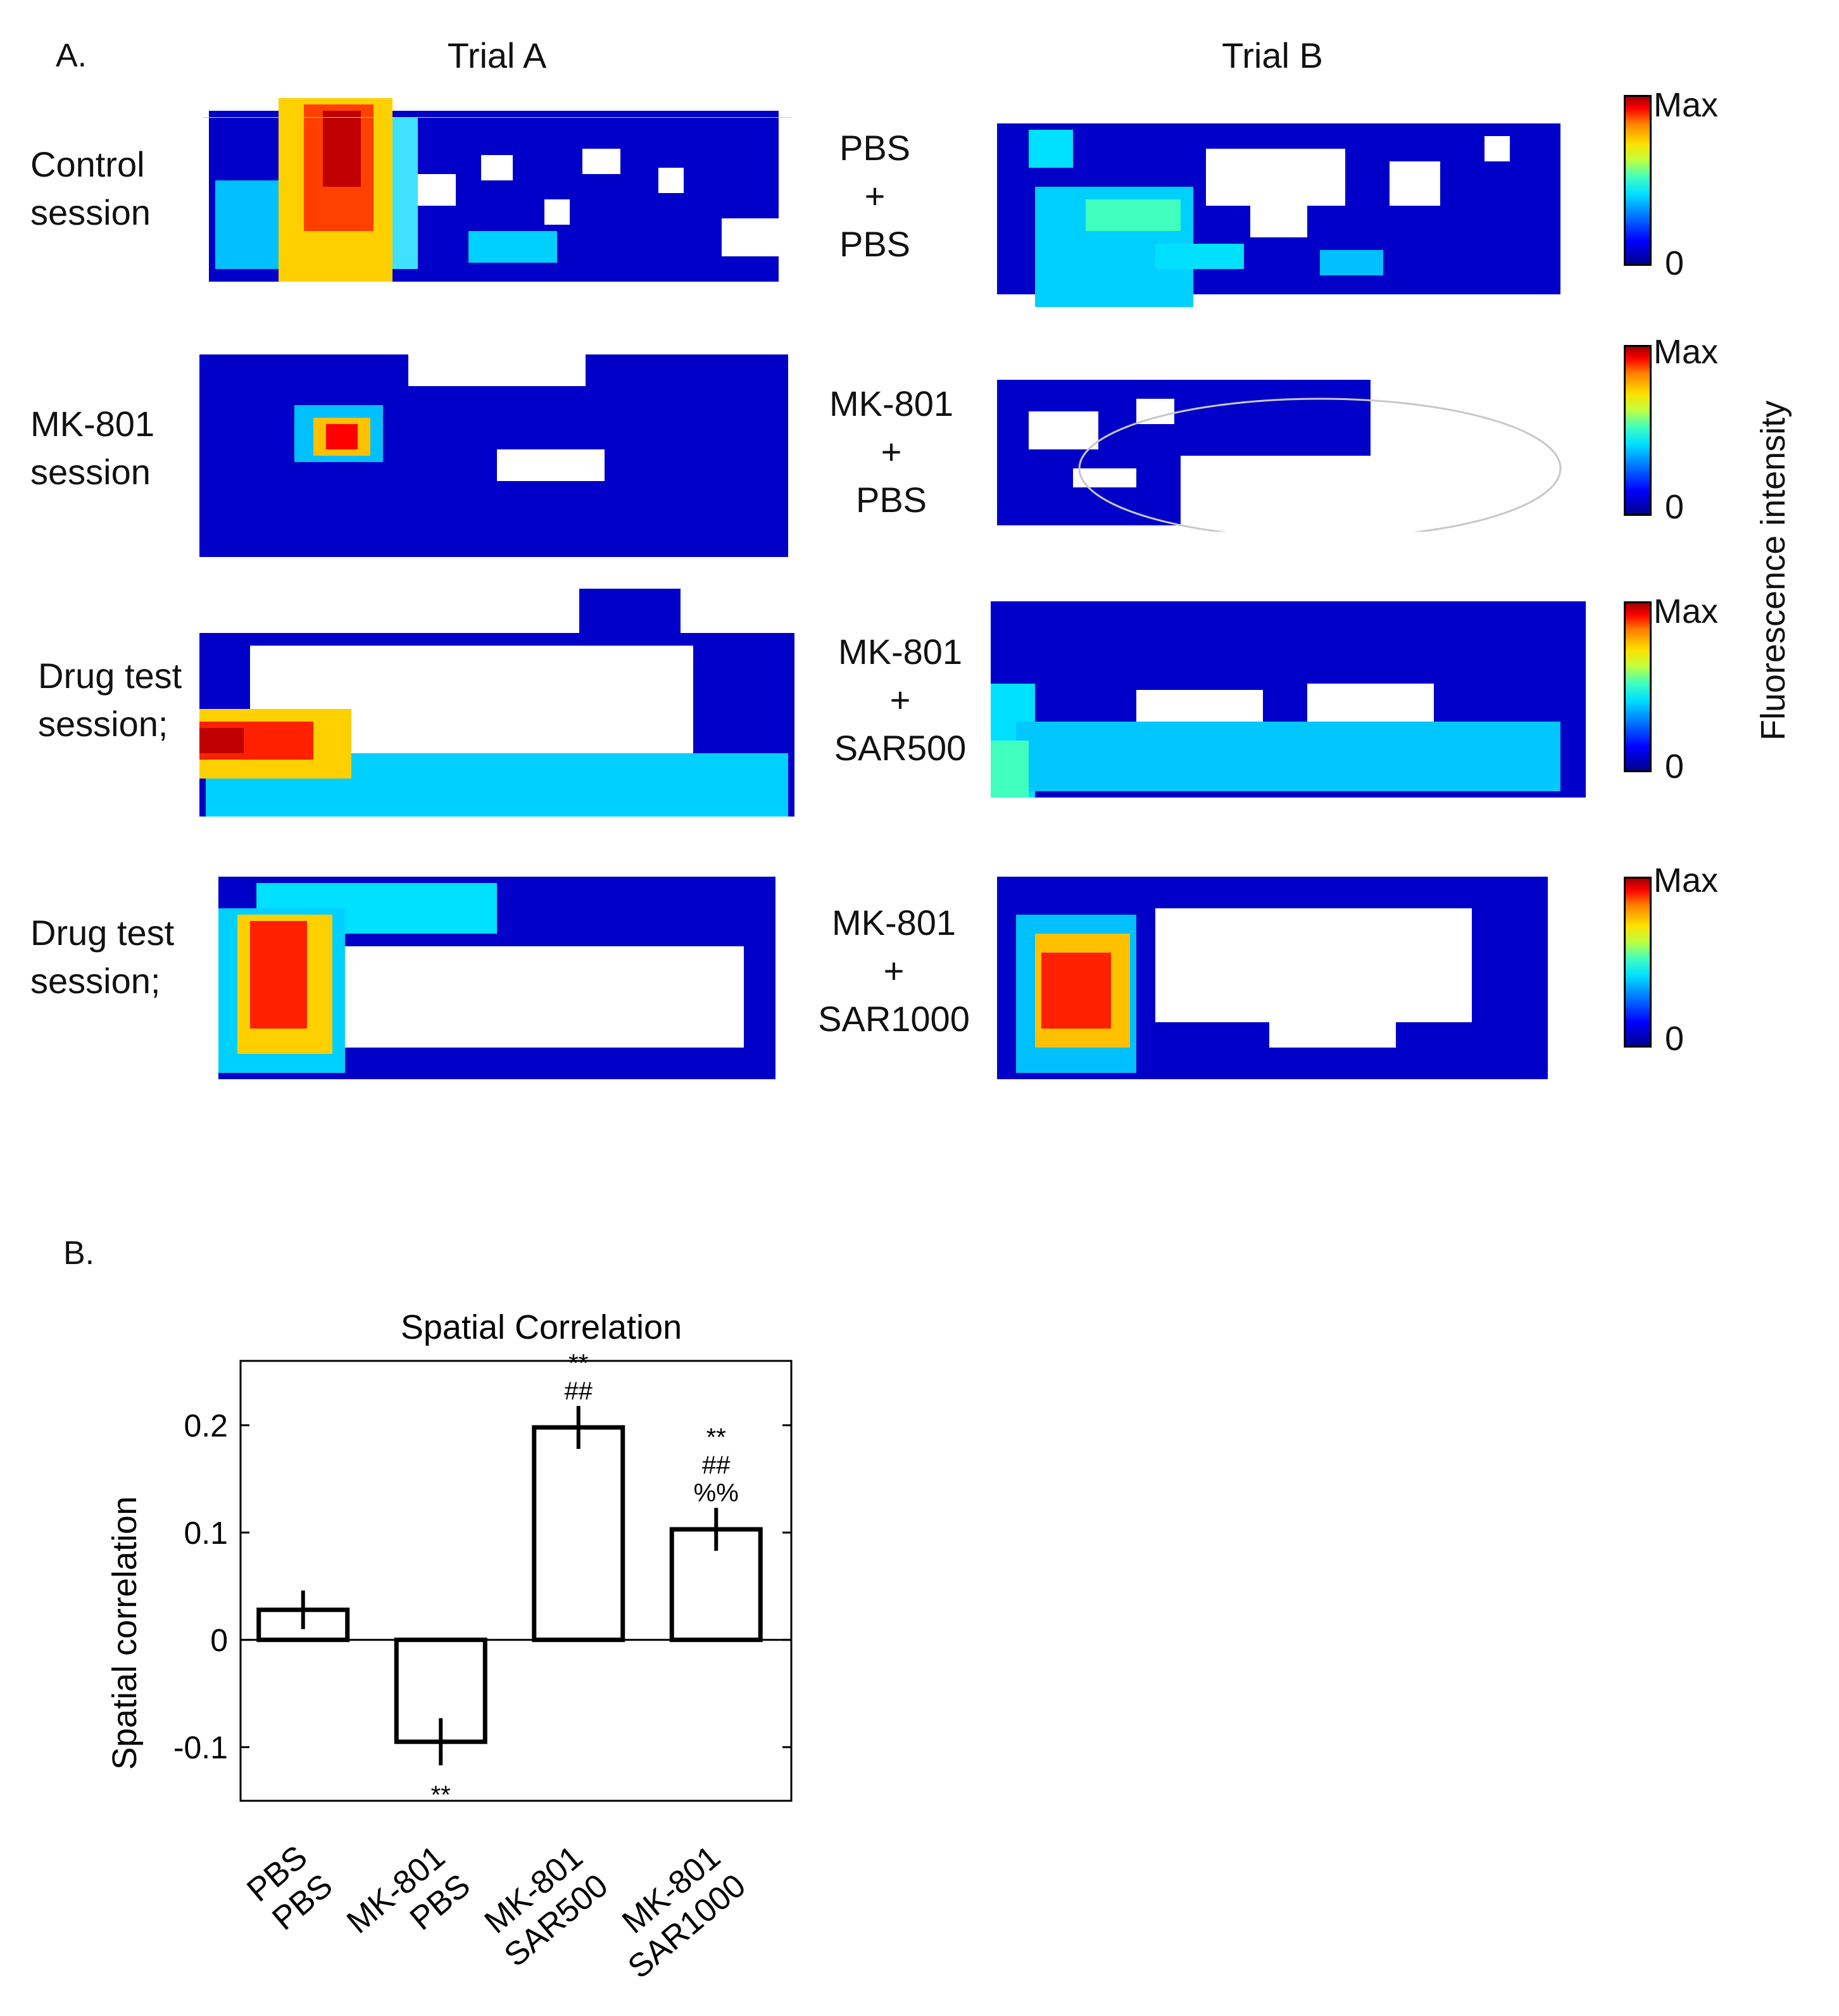 This screenshot has width=1839, height=2016. Describe the element at coordinates (894, 971) in the screenshot. I see `treatment-label-row4: MK-801 + SAR1000` at that location.